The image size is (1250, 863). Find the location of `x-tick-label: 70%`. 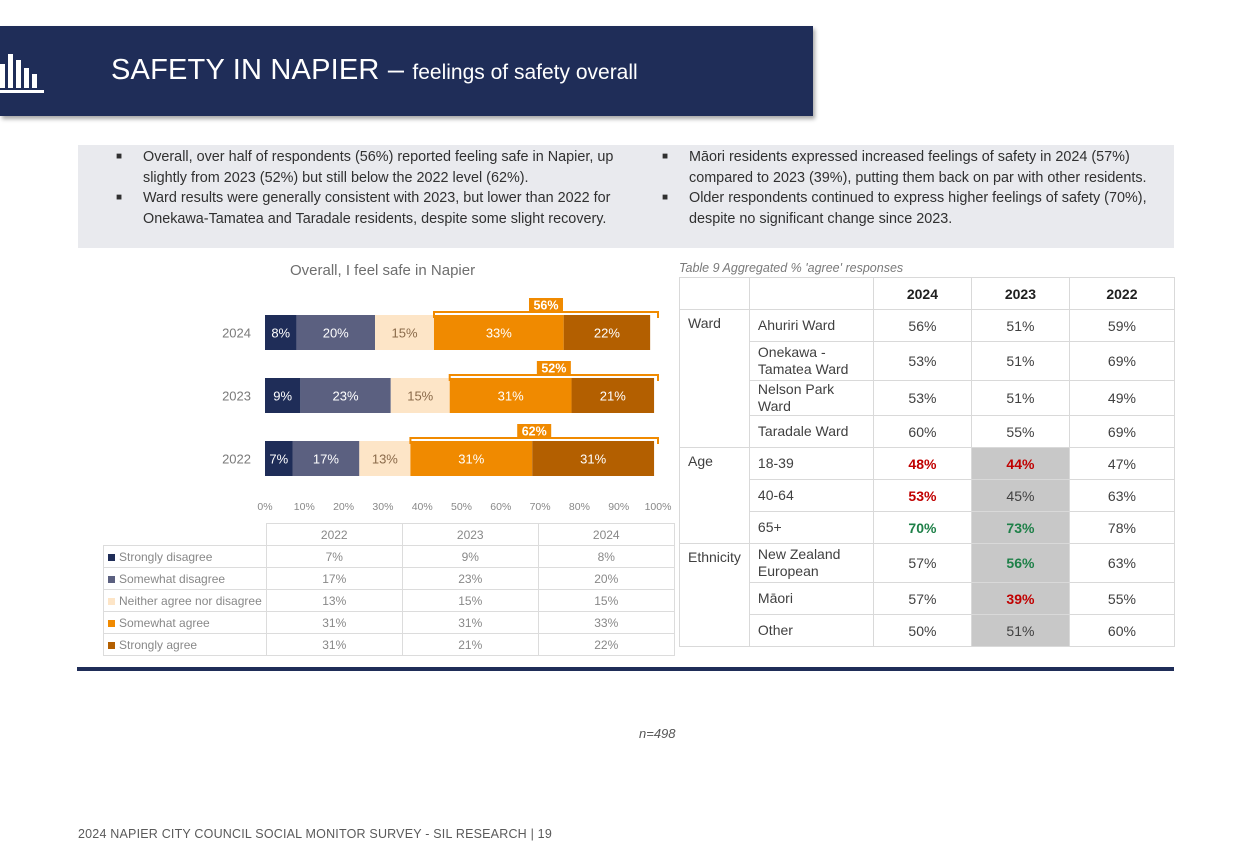

x-tick-label: 70% is located at coordinates (540, 507).